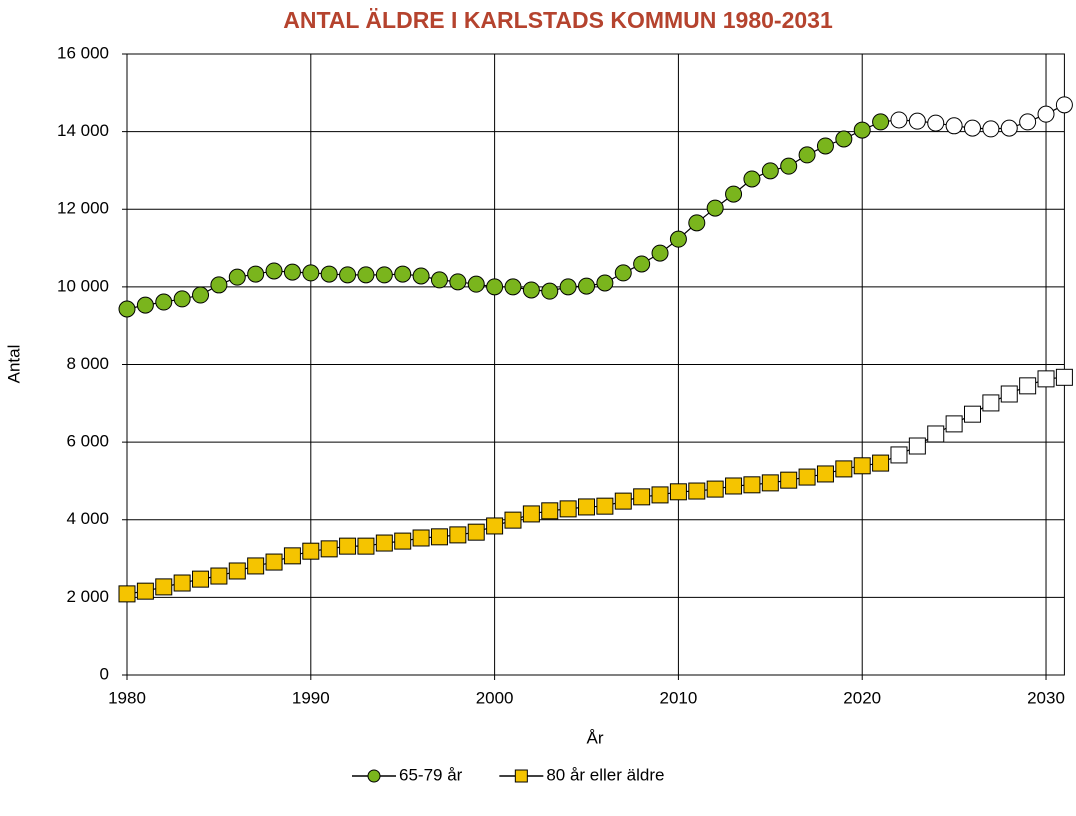 The height and width of the screenshot is (816, 1076). What do you see at coordinates (83, 208) in the screenshot?
I see `y-tick-label: 12 000` at bounding box center [83, 208].